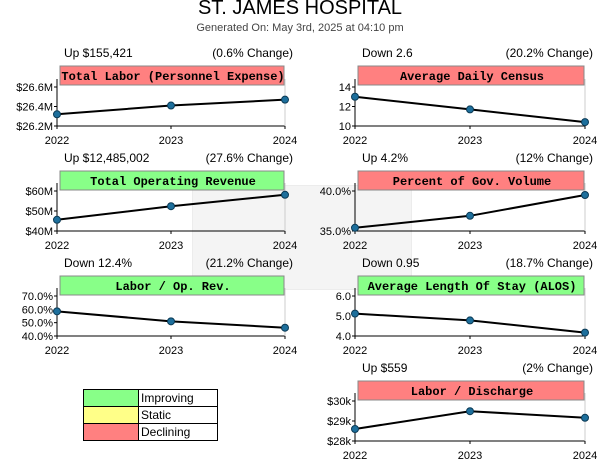 The width and height of the screenshot is (600, 465). What do you see at coordinates (178, 398) in the screenshot?
I see `legend-label: Improving` at bounding box center [178, 398].